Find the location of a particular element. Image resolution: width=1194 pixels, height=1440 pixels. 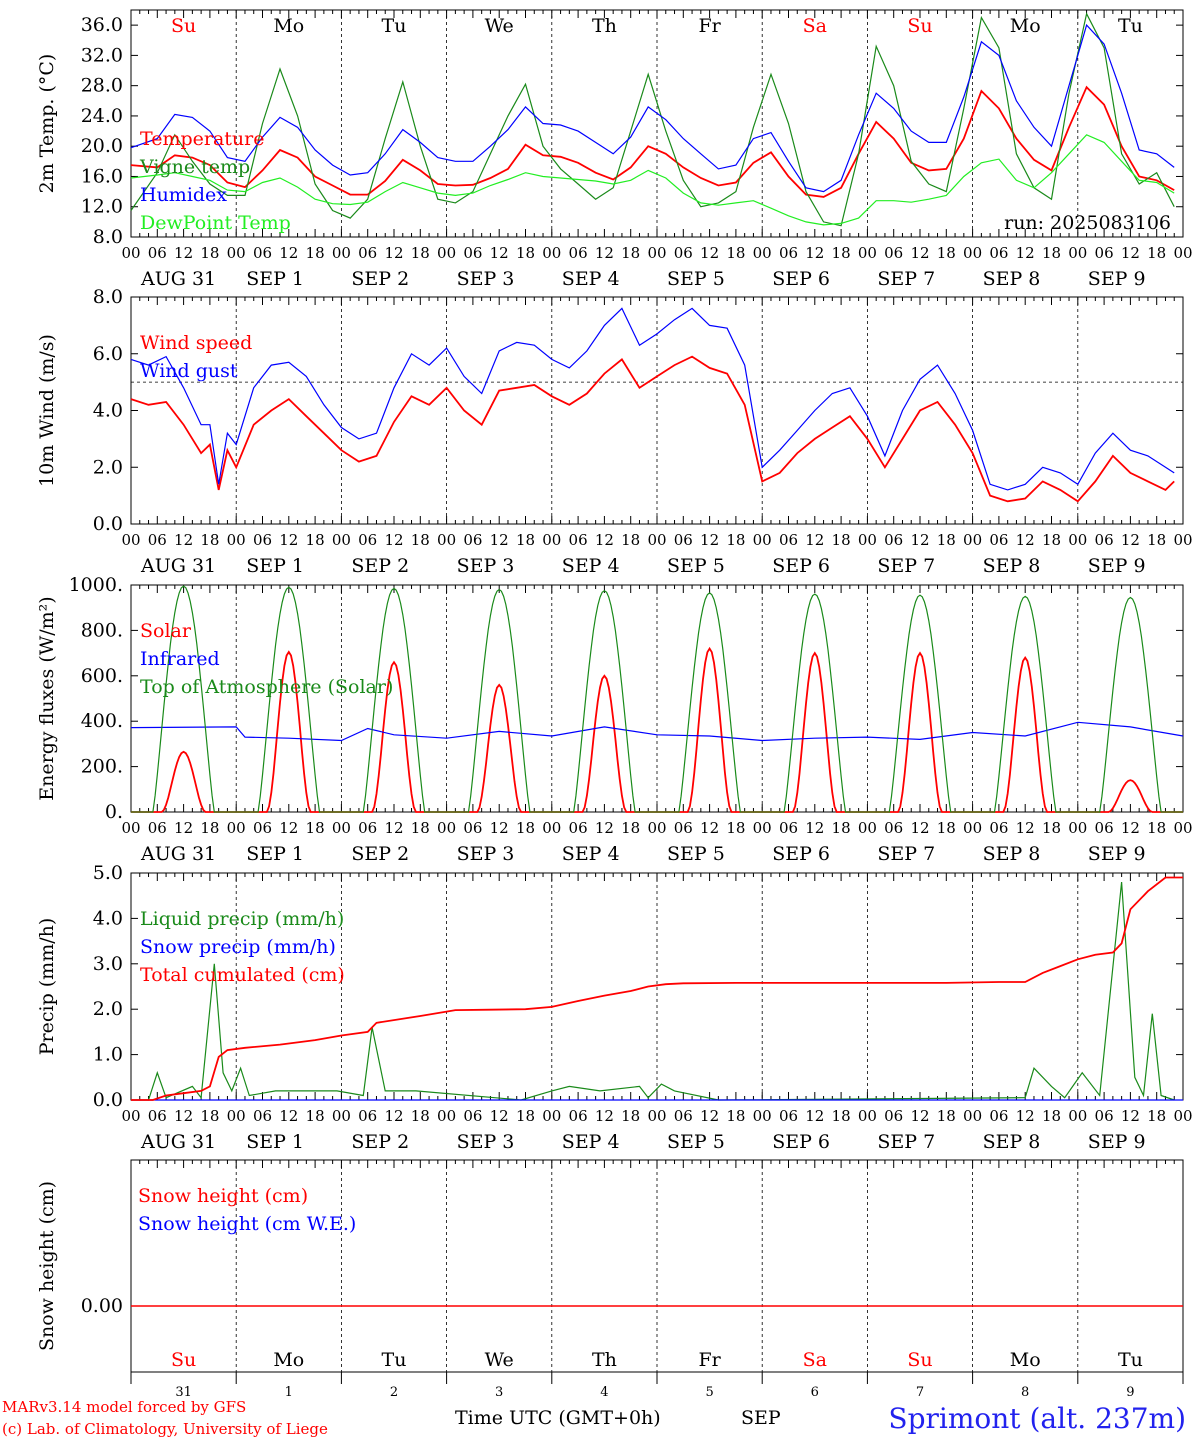

date-label: AUG 31 is located at coordinates (178, 854).